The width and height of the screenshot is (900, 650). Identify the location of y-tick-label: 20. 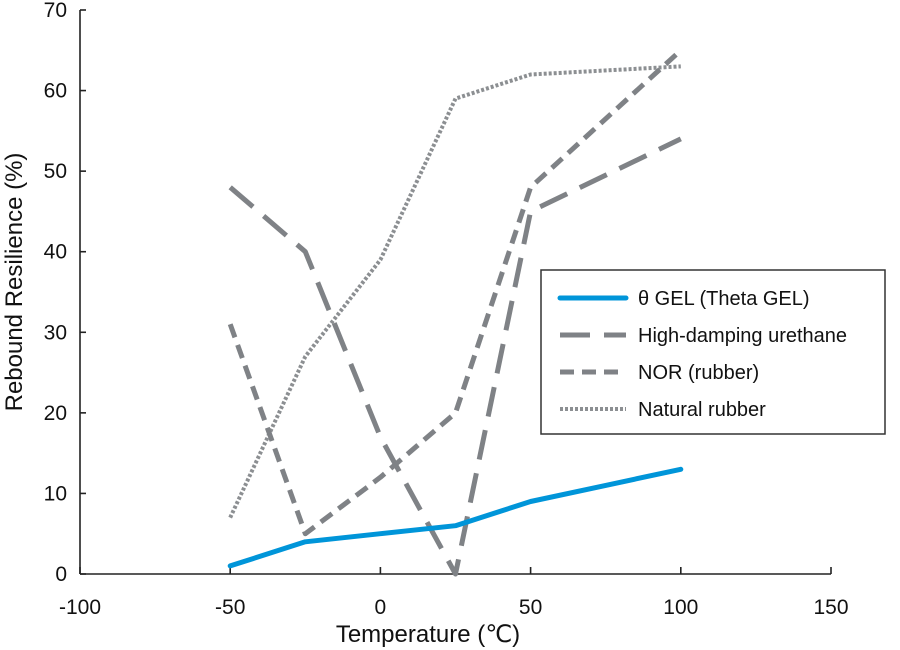
(55, 413).